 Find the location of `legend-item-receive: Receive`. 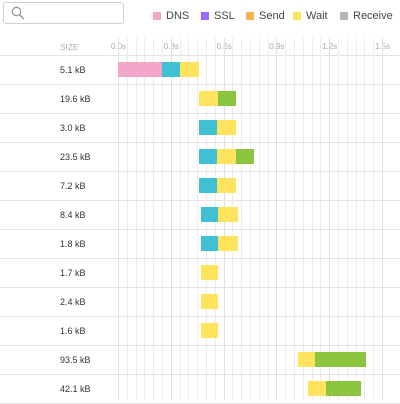

legend-item-receive: Receive is located at coordinates (366, 16).